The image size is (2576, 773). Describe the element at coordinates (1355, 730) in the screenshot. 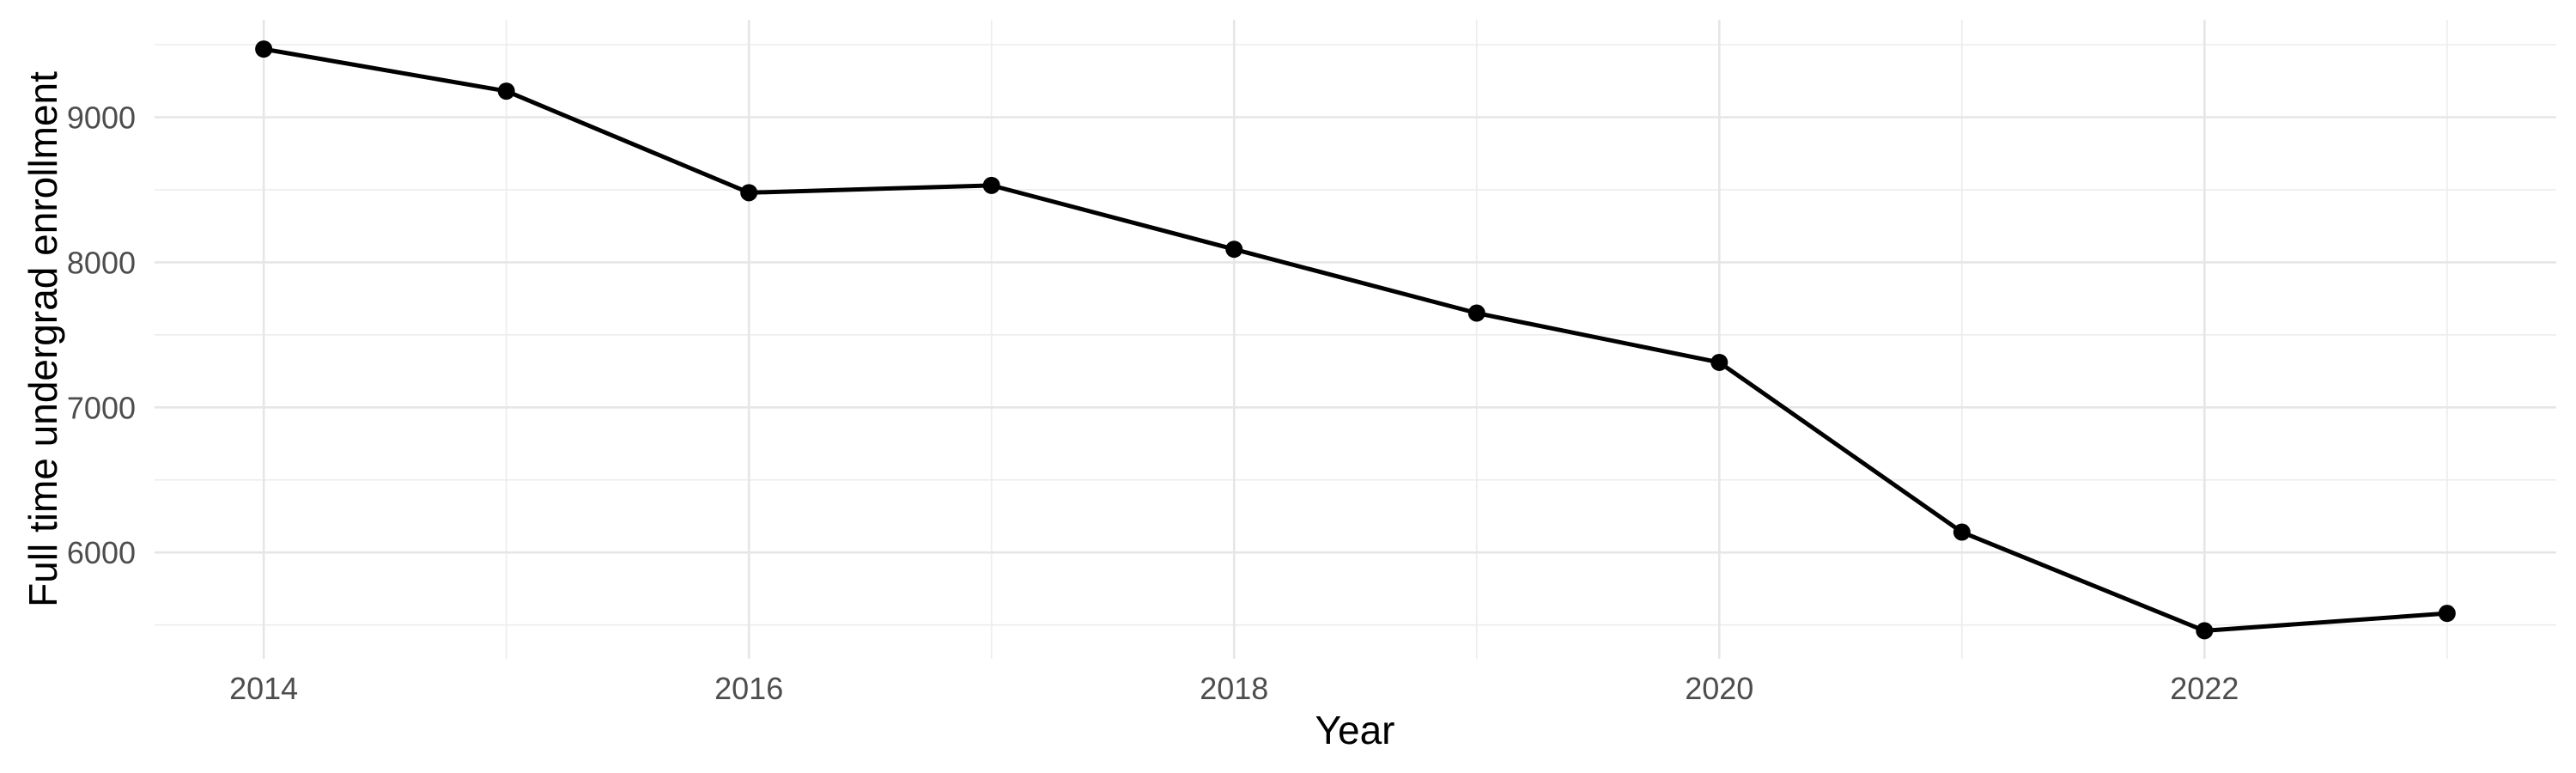

I see `x-axis-title: Year` at that location.